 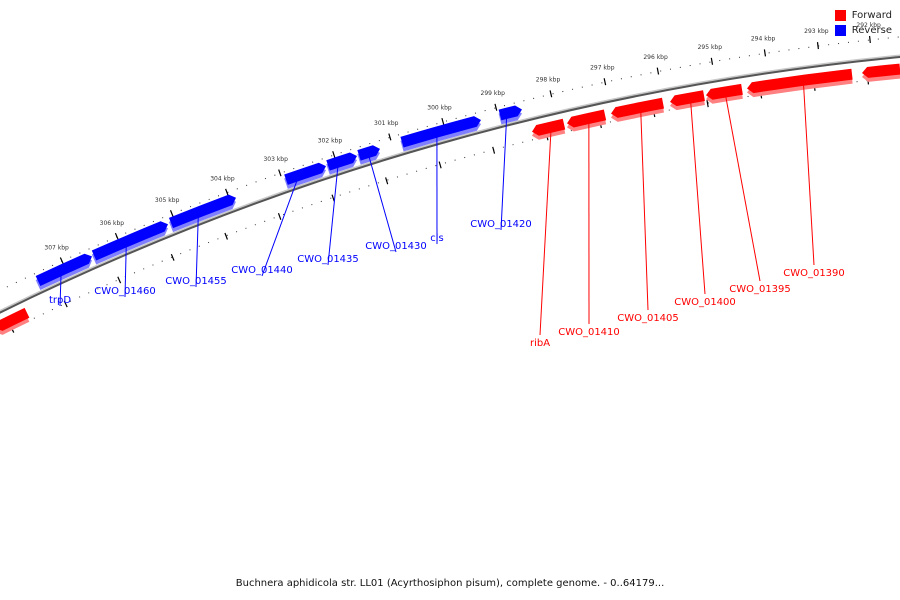 I want to click on ruler-tick-label: 294 kbp, so click(x=763, y=39).